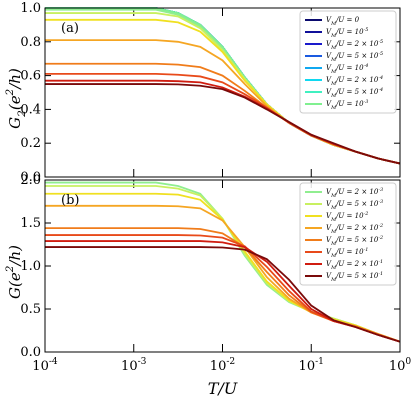  What do you see at coordinates (223, 388) in the screenshot?
I see `x-axis-label: T/U` at bounding box center [223, 388].